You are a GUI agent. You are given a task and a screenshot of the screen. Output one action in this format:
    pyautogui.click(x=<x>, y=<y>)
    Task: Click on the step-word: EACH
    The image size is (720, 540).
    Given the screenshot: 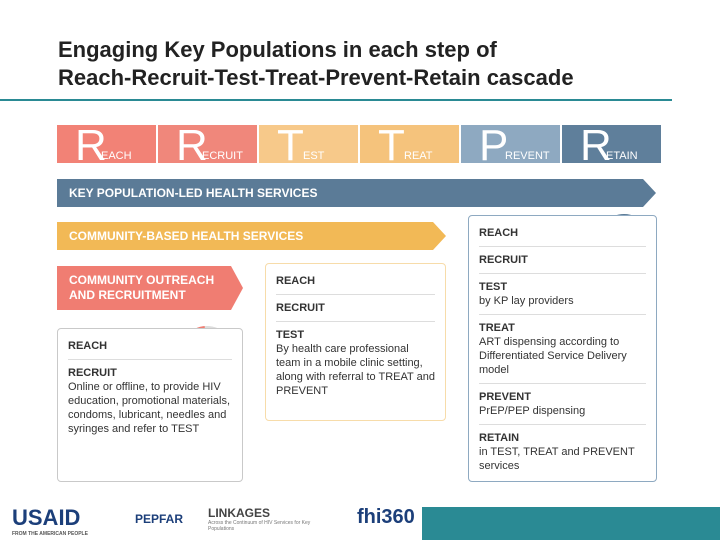 What is the action you would take?
    pyautogui.click(x=116, y=156)
    